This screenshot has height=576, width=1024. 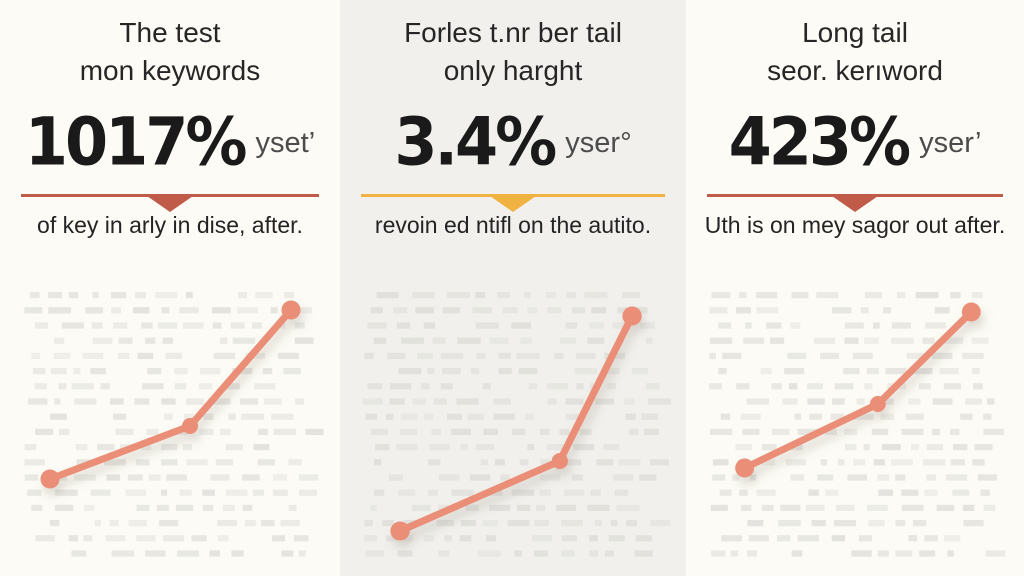 What do you see at coordinates (475, 141) in the screenshot?
I see `stat-value: 3.4%` at bounding box center [475, 141].